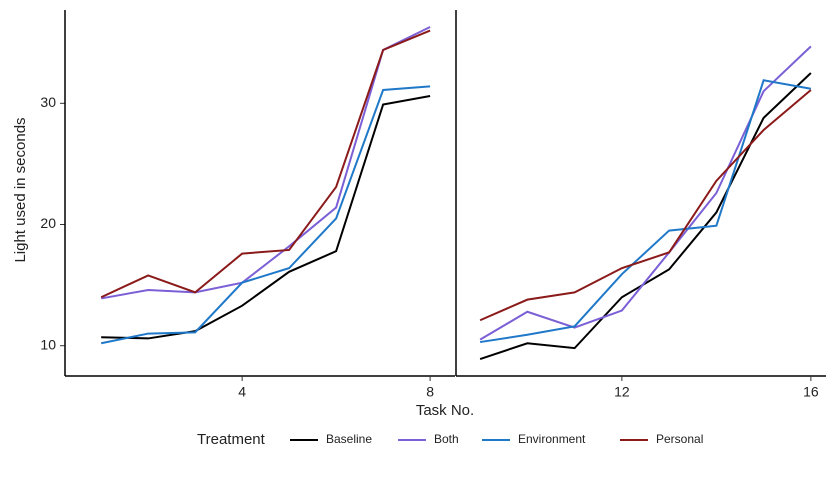  Describe the element at coordinates (48, 223) in the screenshot. I see `y-tick-label: 20` at that location.